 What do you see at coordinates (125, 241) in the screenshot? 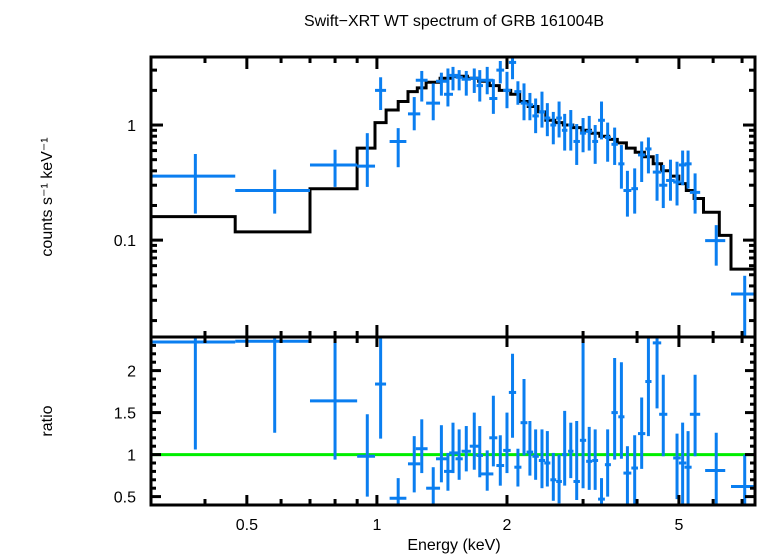
I see `y-tick-label: 0.1` at bounding box center [125, 241].